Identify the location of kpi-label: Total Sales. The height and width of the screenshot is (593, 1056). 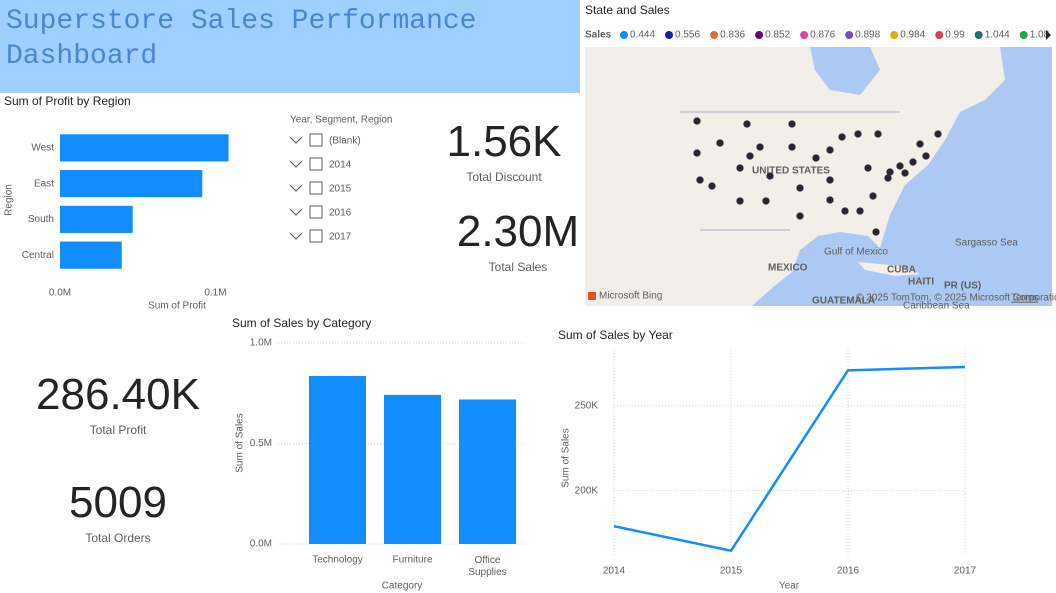
(518, 267).